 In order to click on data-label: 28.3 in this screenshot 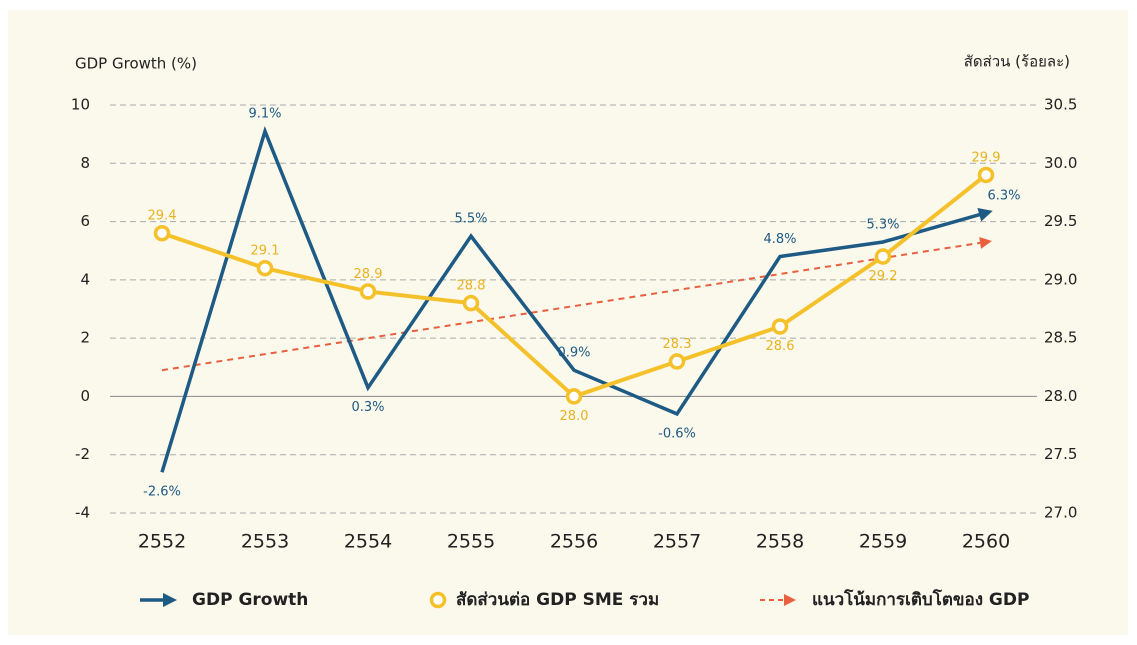, I will do `click(677, 344)`.